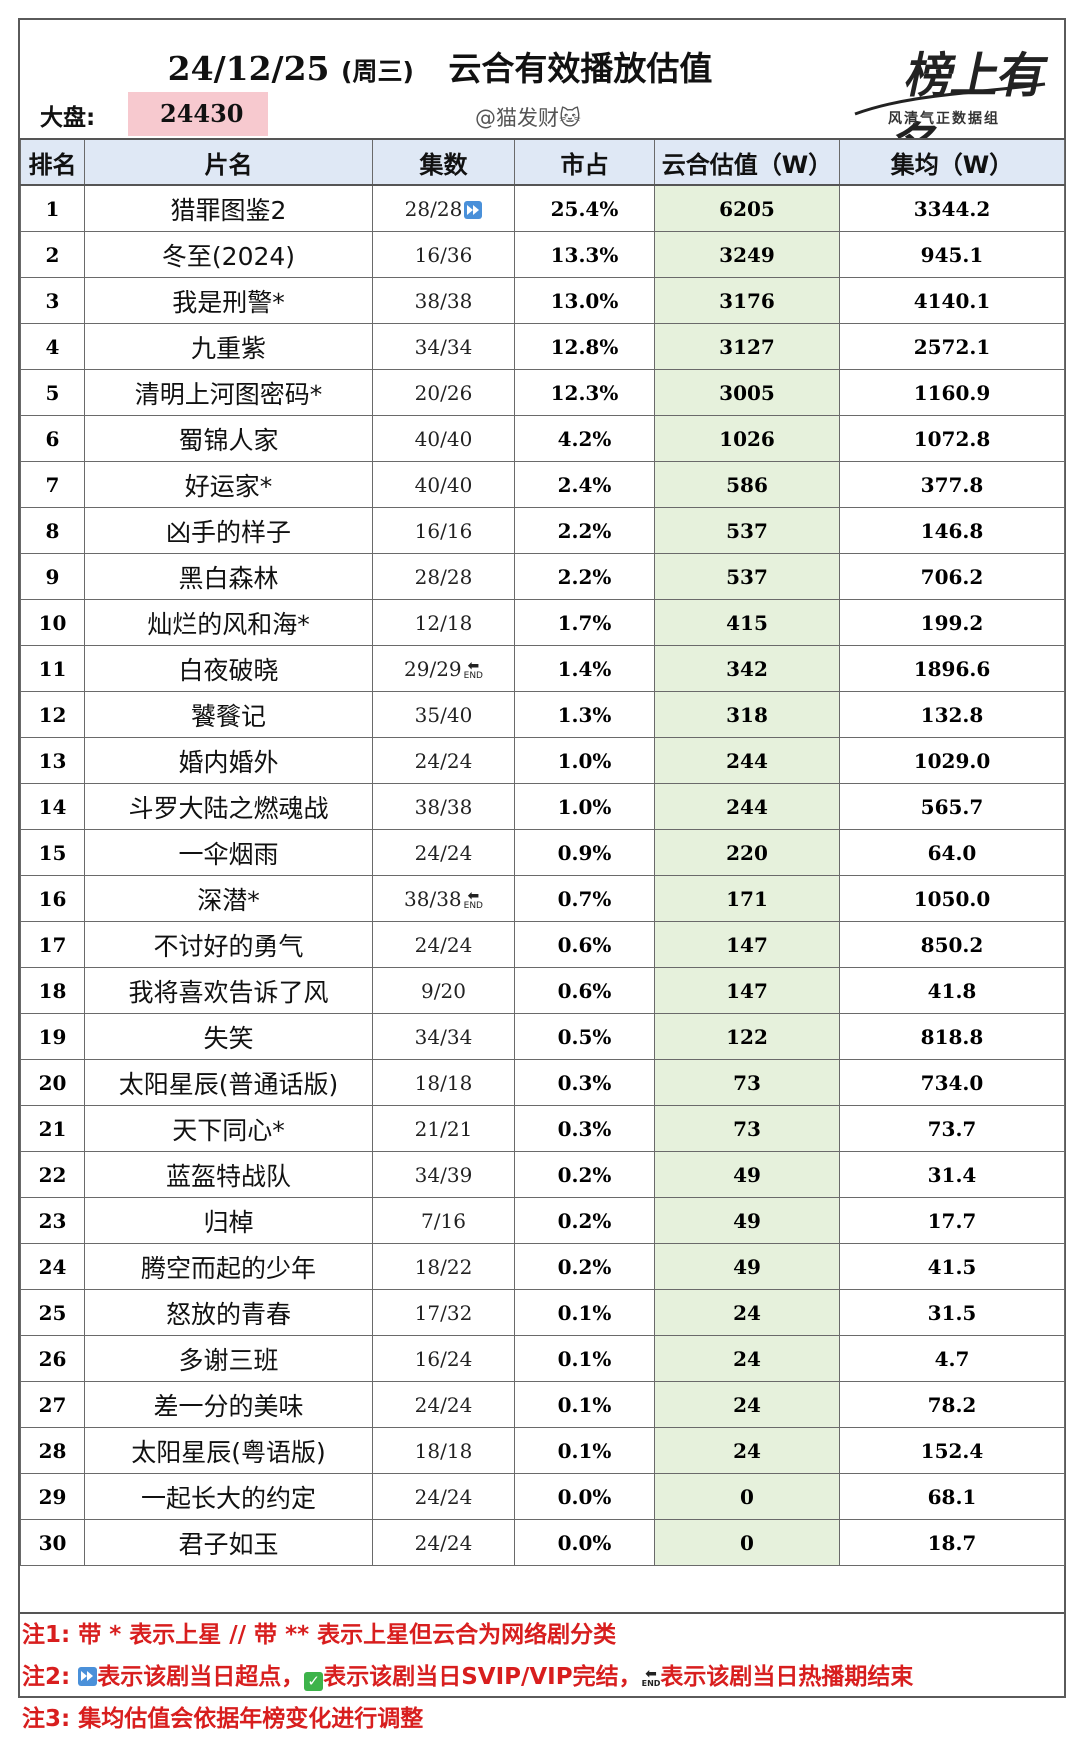 The height and width of the screenshot is (1740, 1080). What do you see at coordinates (443, 484) in the screenshot?
I see `cell-episodes-text: 40/40` at bounding box center [443, 484].